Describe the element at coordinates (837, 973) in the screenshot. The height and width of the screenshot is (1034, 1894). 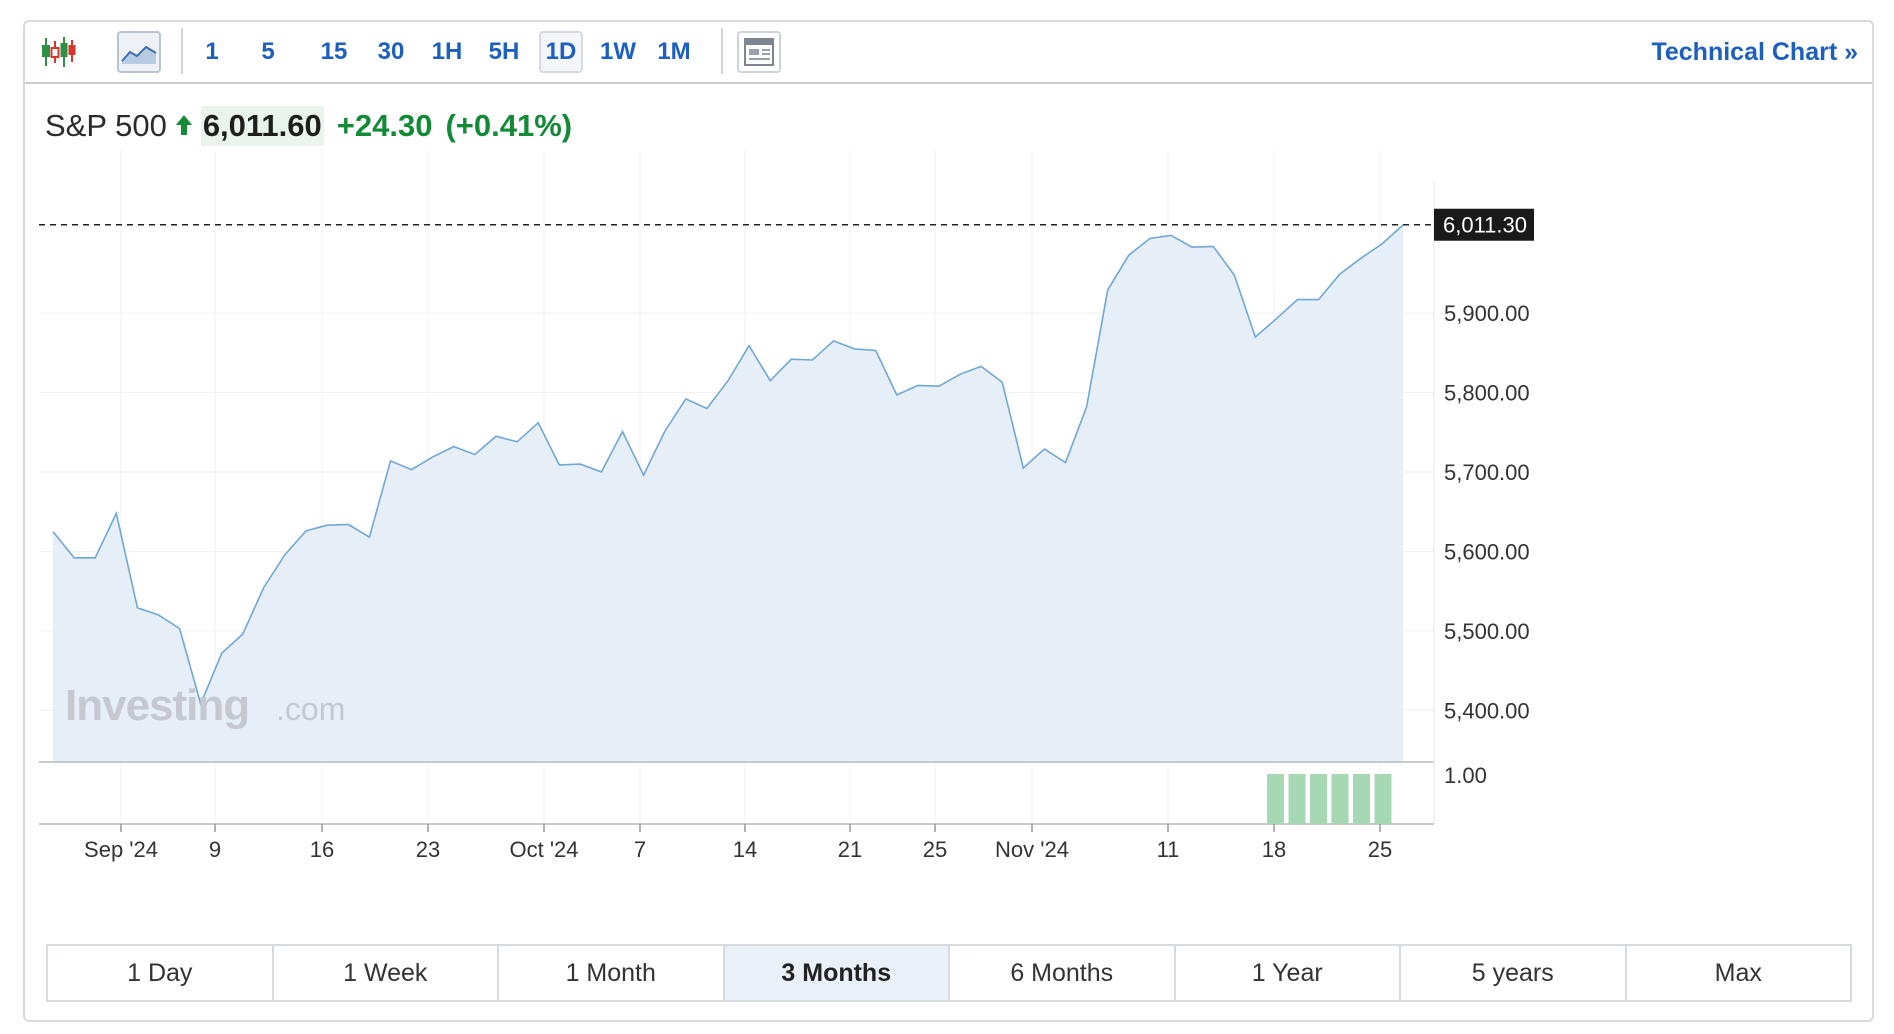
I see `range-3-months: 3 Months` at that location.